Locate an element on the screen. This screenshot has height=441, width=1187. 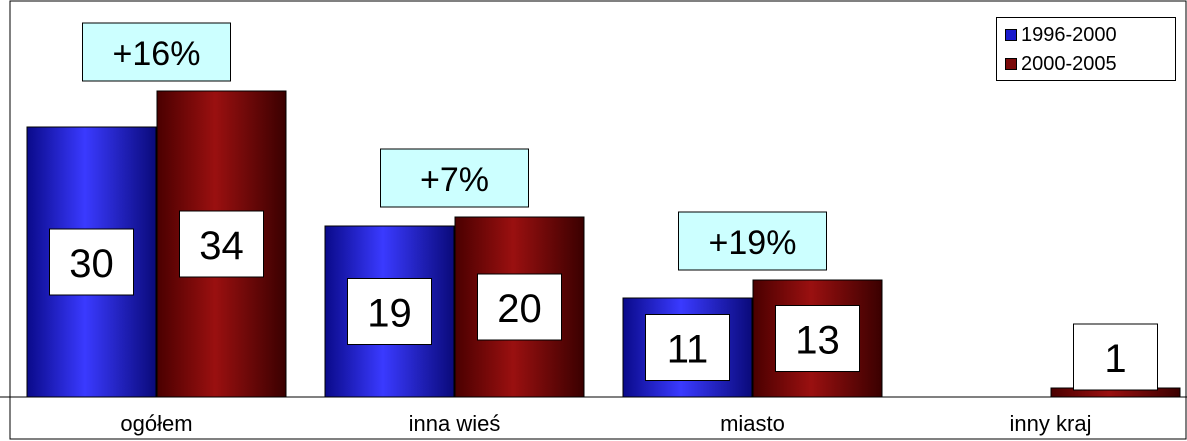
legend-item-series-1: 1996-2000 is located at coordinates (1061, 35).